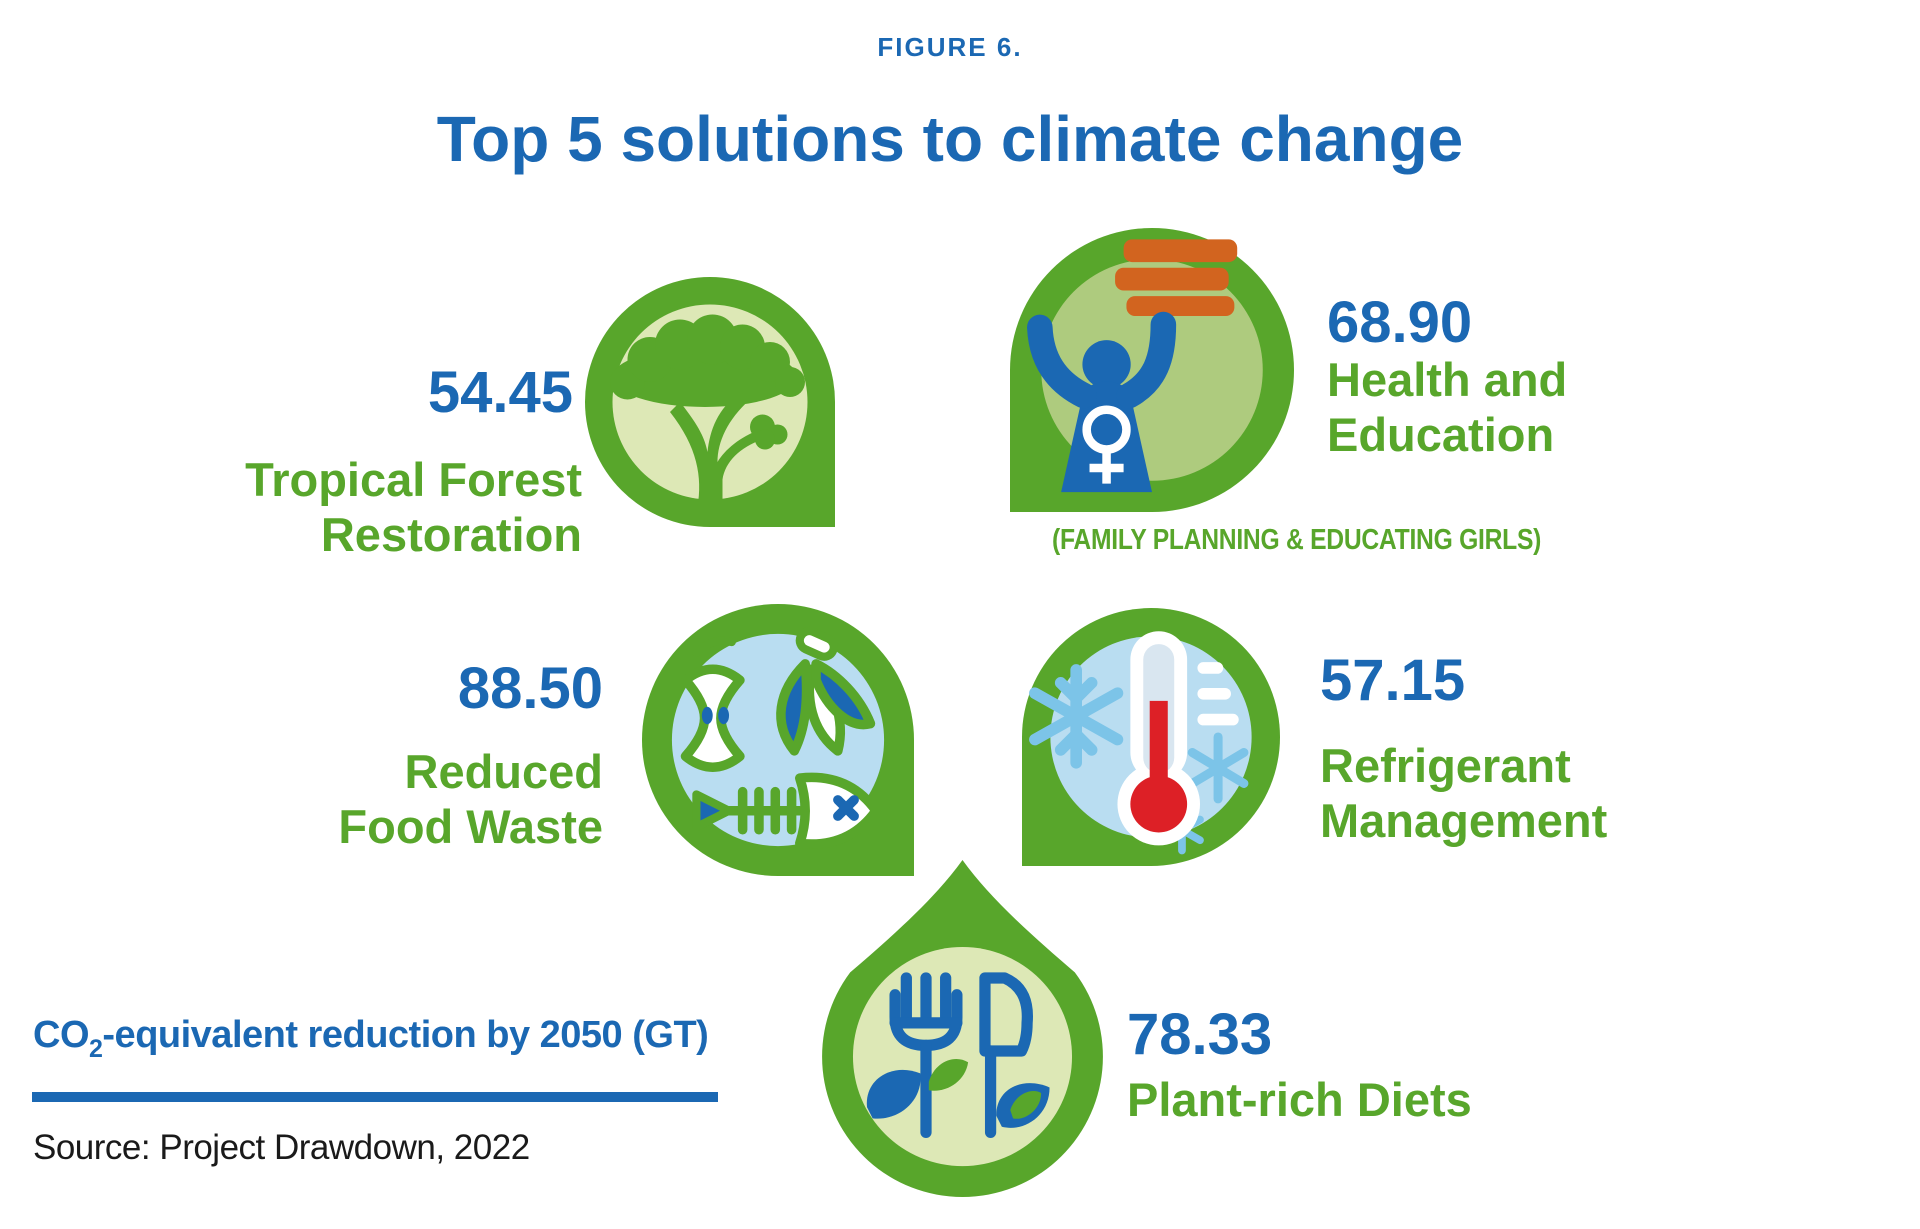 Image resolution: width=1920 pixels, height=1229 pixels. Describe the element at coordinates (1464, 793) in the screenshot. I see `label-refrigerant-management: Refrigerant Management` at that location.